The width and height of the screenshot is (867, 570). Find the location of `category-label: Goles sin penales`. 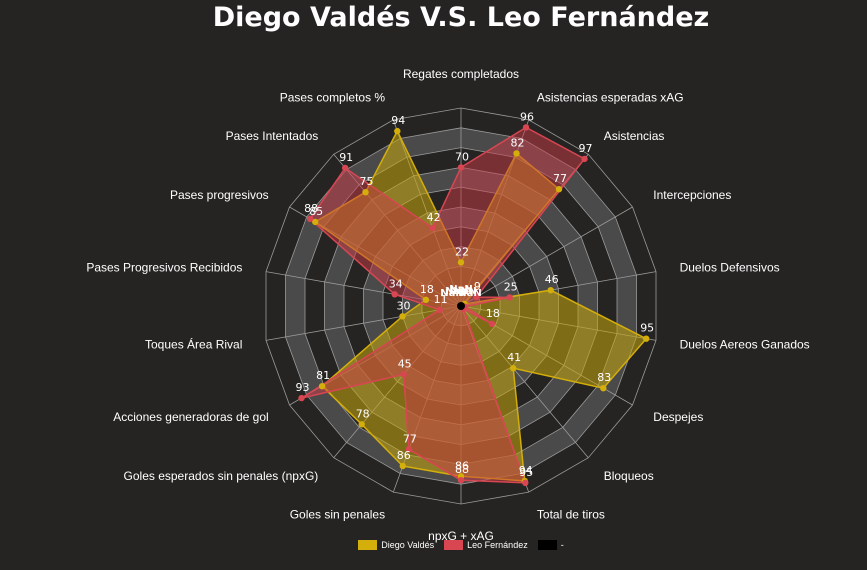

category-label: Goles sin penales is located at coordinates (337, 515).